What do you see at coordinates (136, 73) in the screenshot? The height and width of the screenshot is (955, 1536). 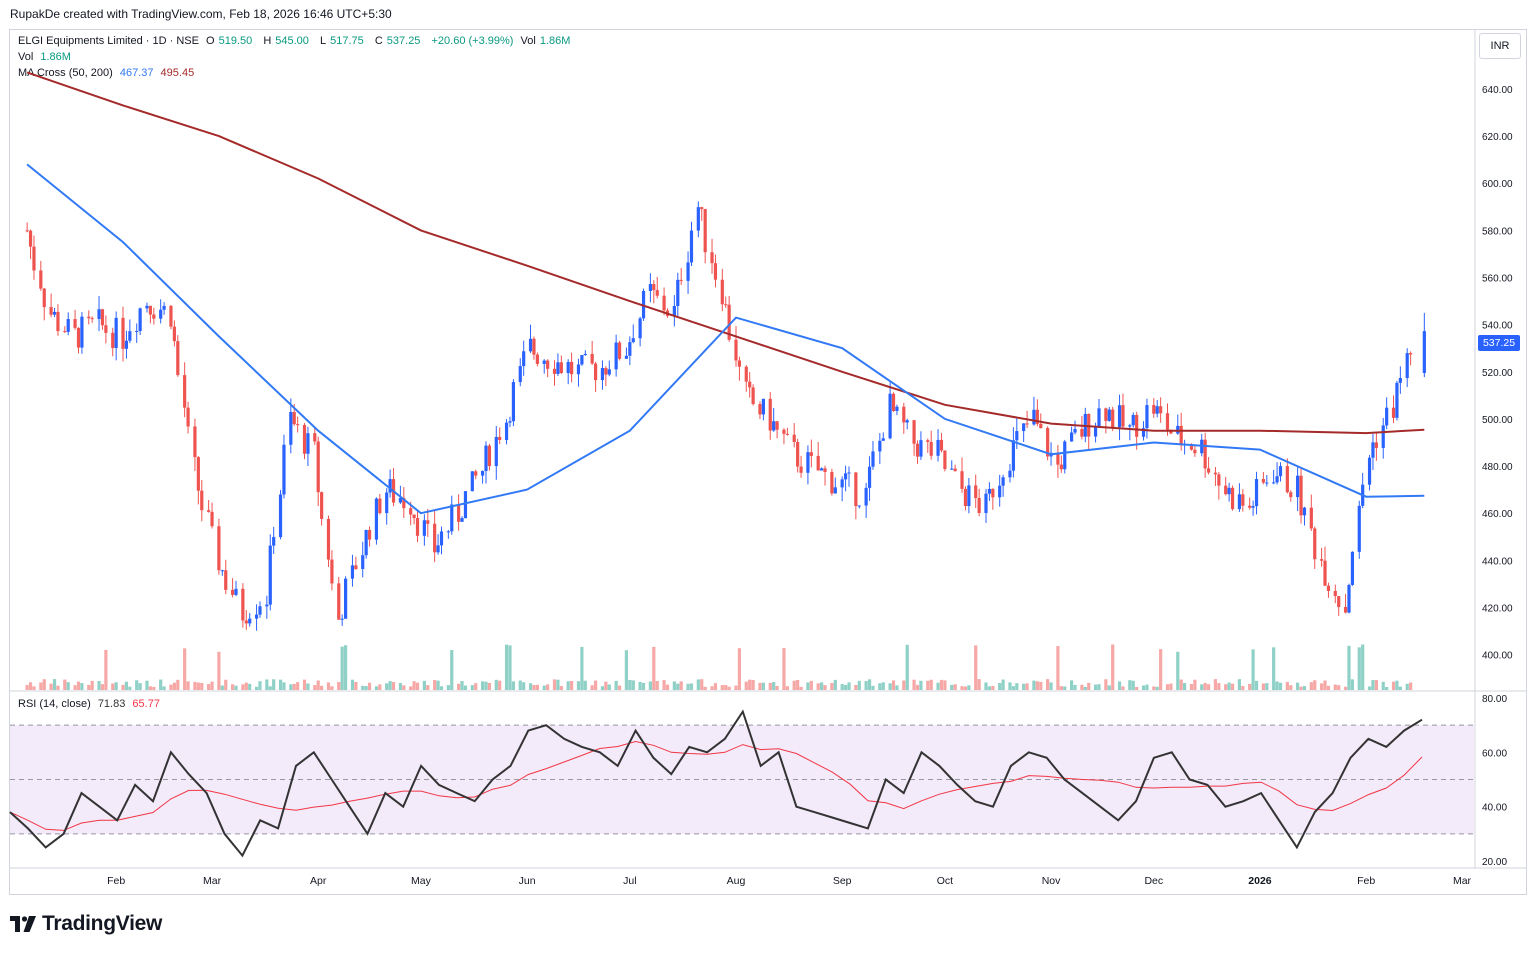 I see `ma50-value: 467.37` at bounding box center [136, 73].